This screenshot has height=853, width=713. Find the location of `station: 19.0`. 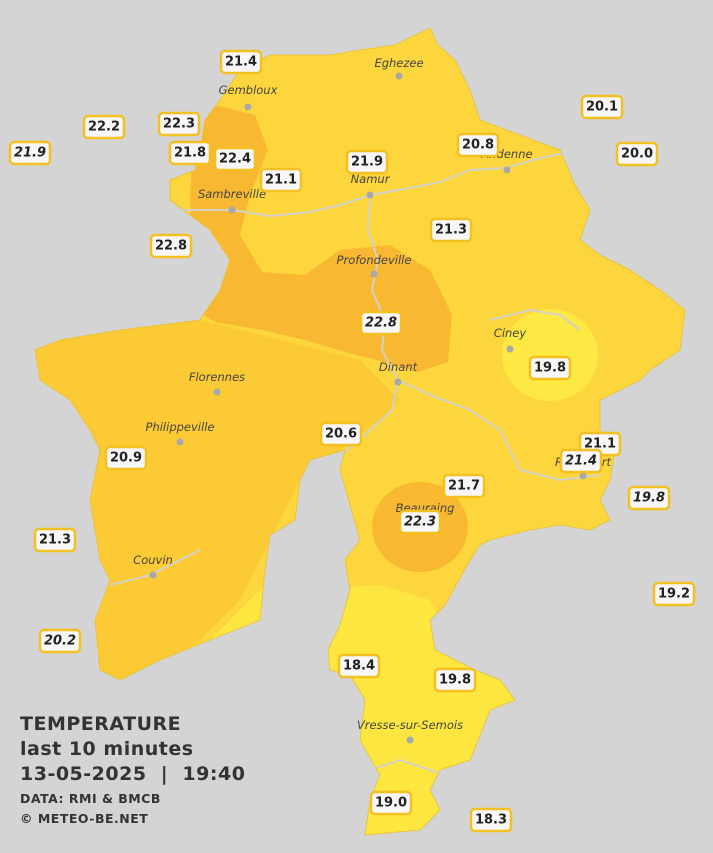

station: 19.0 is located at coordinates (391, 803).